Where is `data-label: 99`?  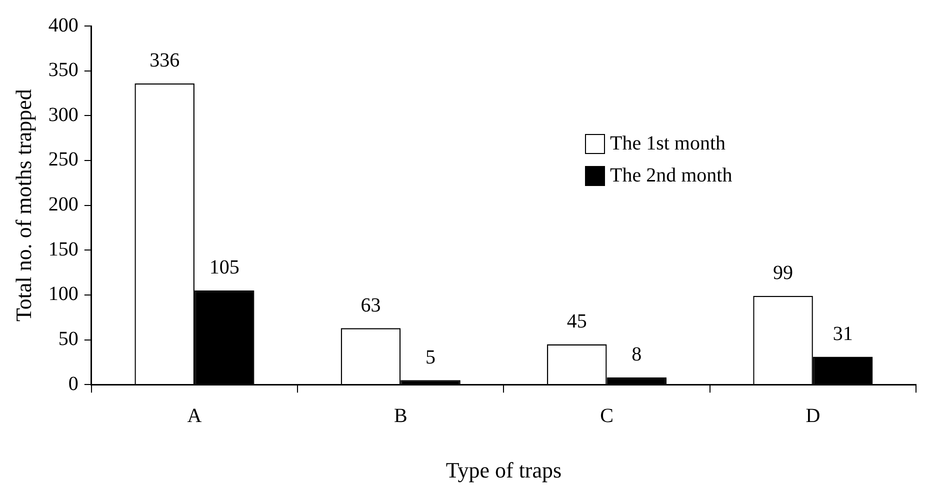 data-label: 99 is located at coordinates (783, 273).